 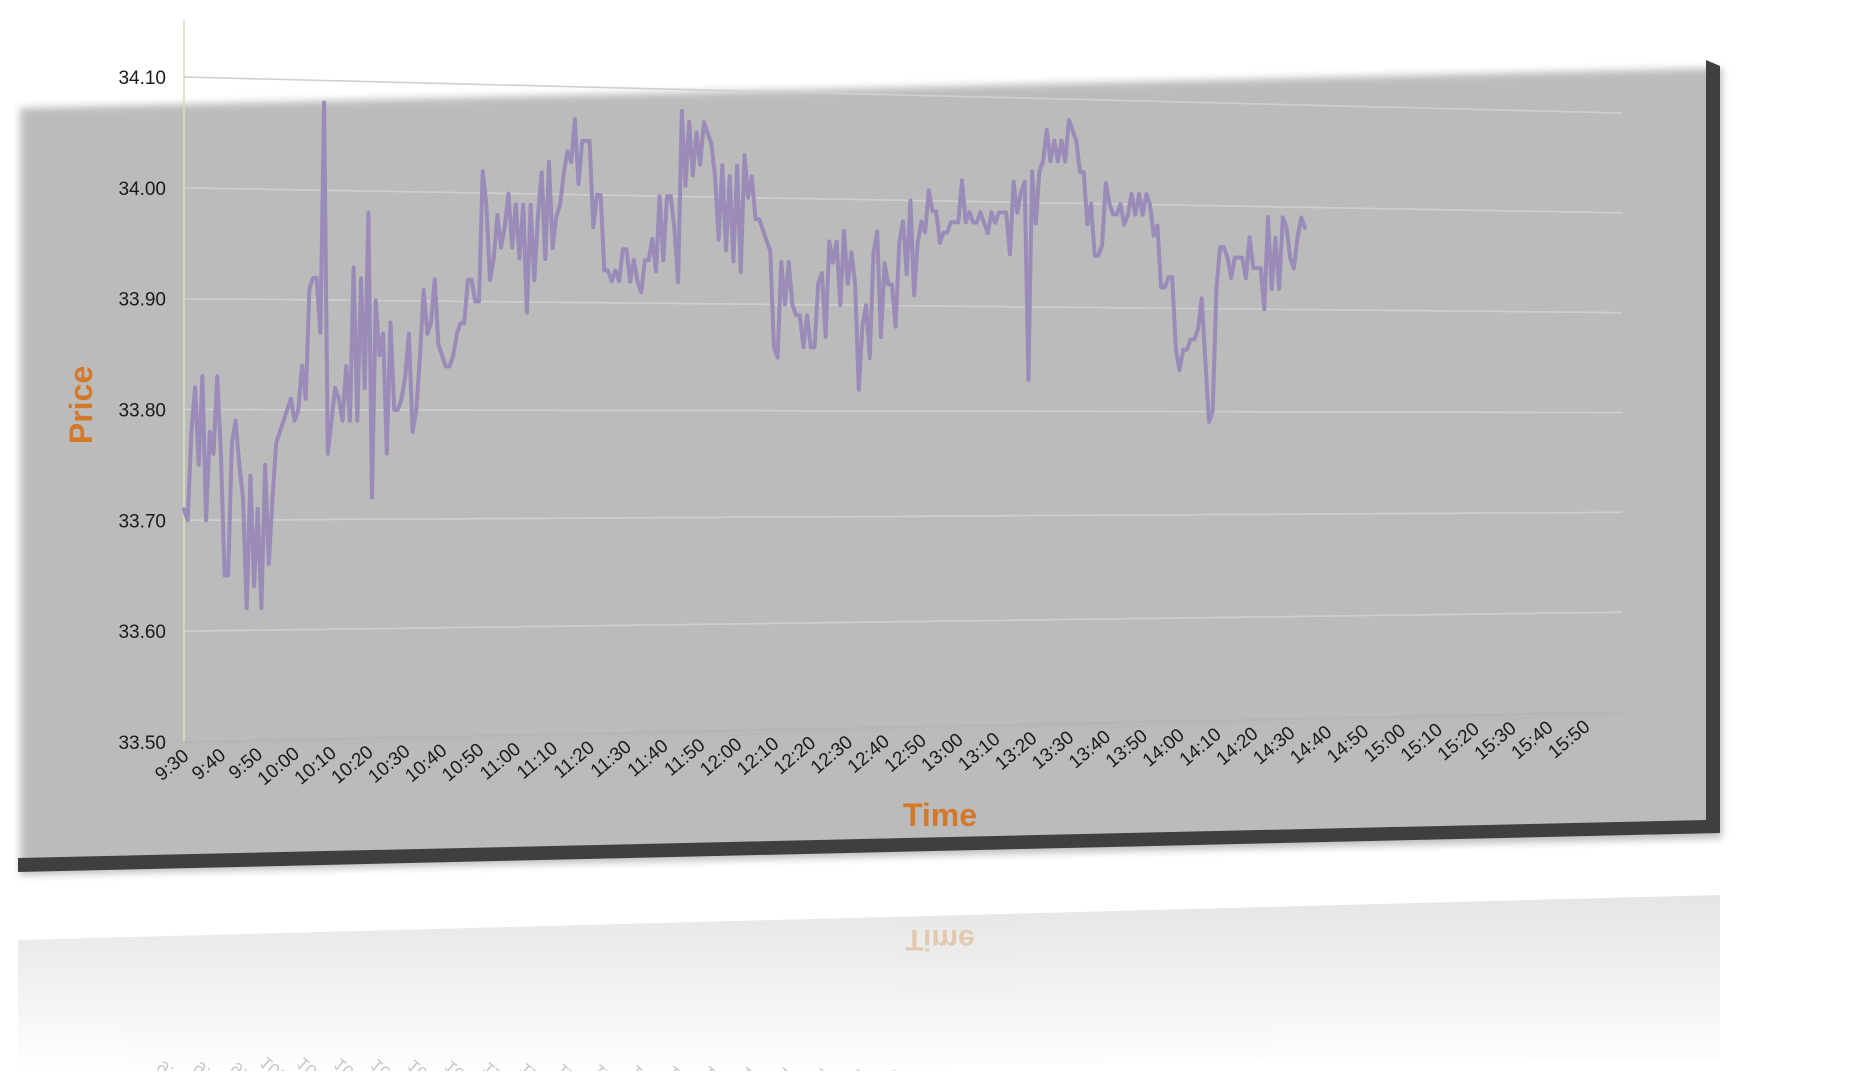 What do you see at coordinates (142, 300) in the screenshot?
I see `y-tick-label: 33.90` at bounding box center [142, 300].